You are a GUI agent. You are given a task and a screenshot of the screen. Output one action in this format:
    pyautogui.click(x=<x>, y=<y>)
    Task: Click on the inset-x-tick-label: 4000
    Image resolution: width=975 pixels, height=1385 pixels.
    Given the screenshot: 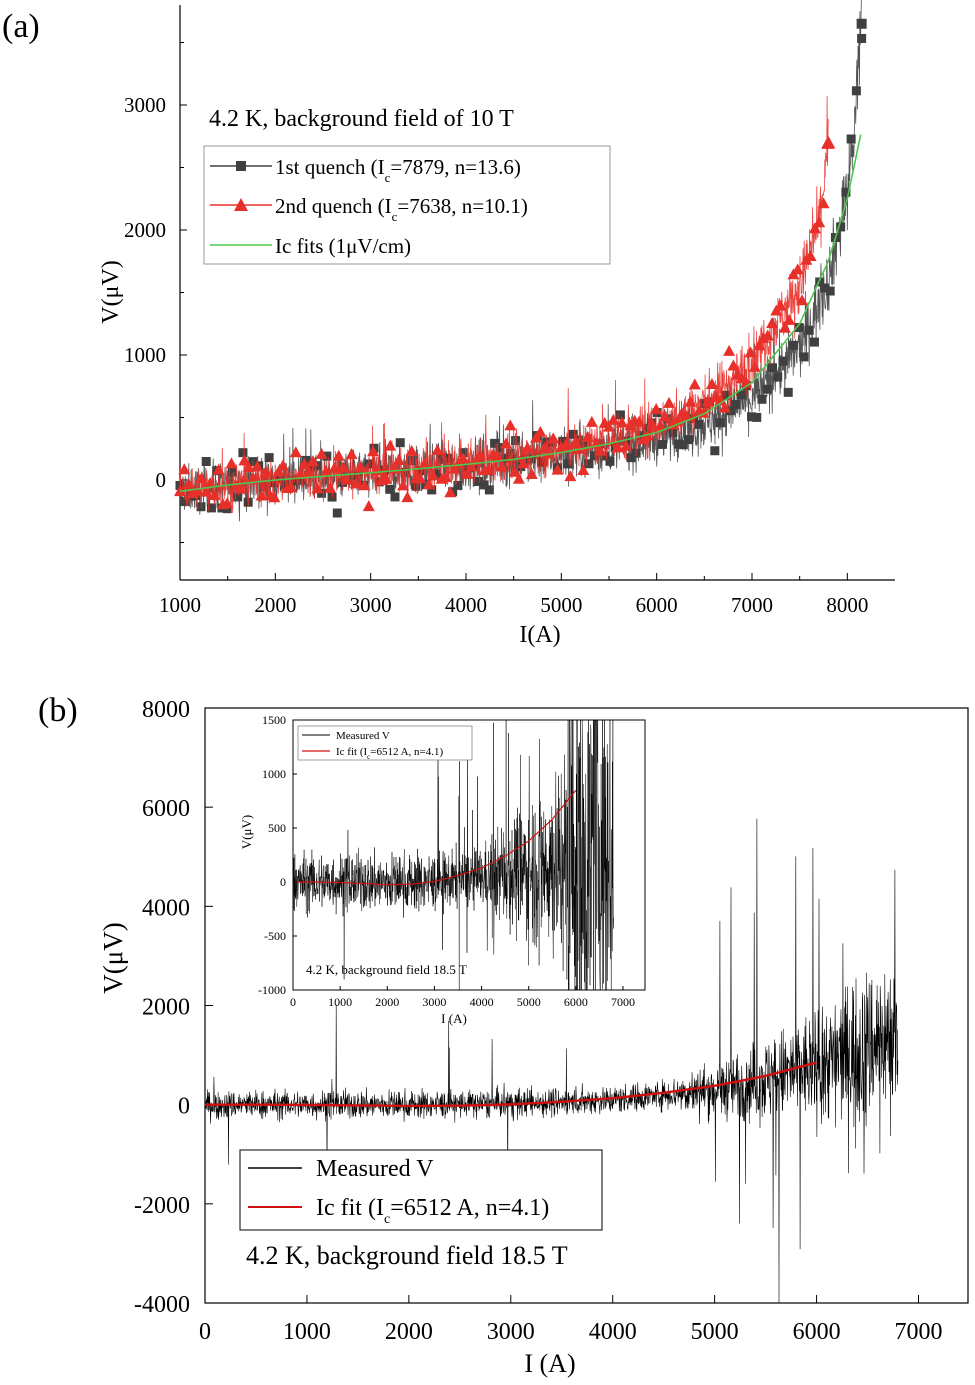 What is the action you would take?
    pyautogui.click(x=482, y=1002)
    